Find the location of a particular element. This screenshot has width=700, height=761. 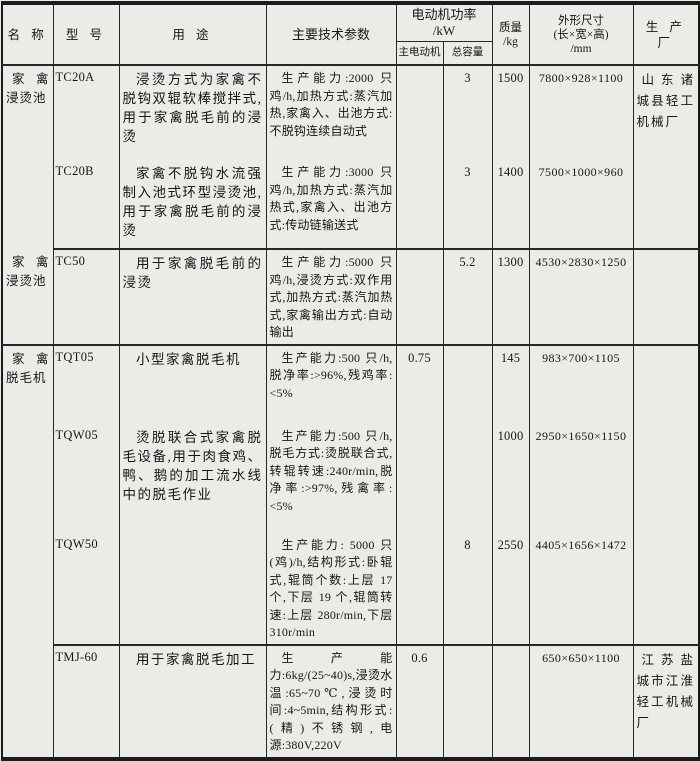

header-main-motor: 主电动机 is located at coordinates (419, 53).